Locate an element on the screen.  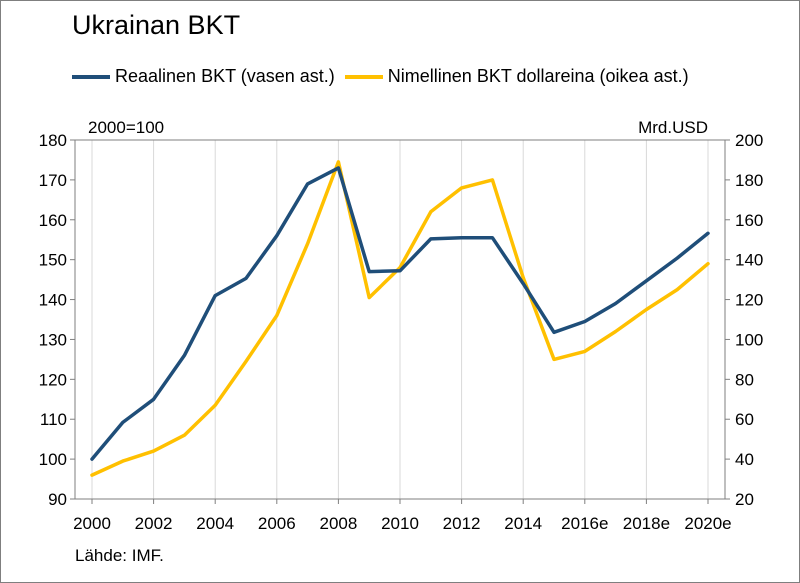
x-tick-label: 2006 is located at coordinates (277, 523).